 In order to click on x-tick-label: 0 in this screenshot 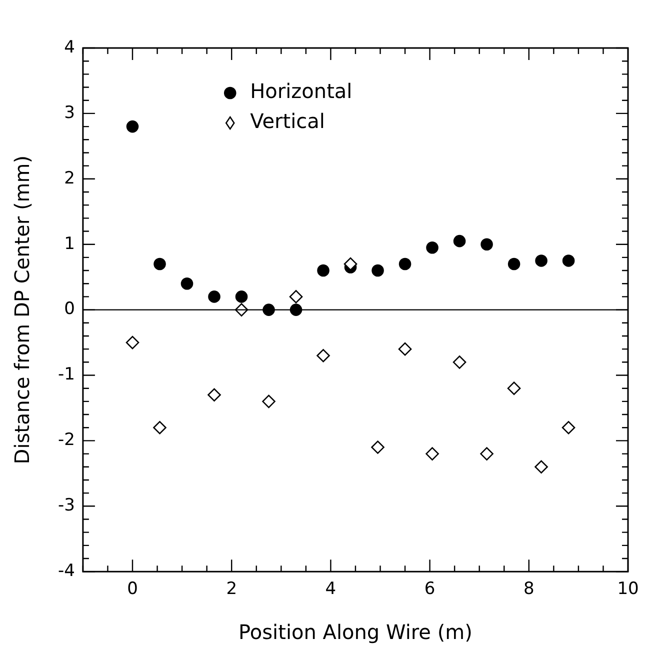, I will do `click(132, 589)`.